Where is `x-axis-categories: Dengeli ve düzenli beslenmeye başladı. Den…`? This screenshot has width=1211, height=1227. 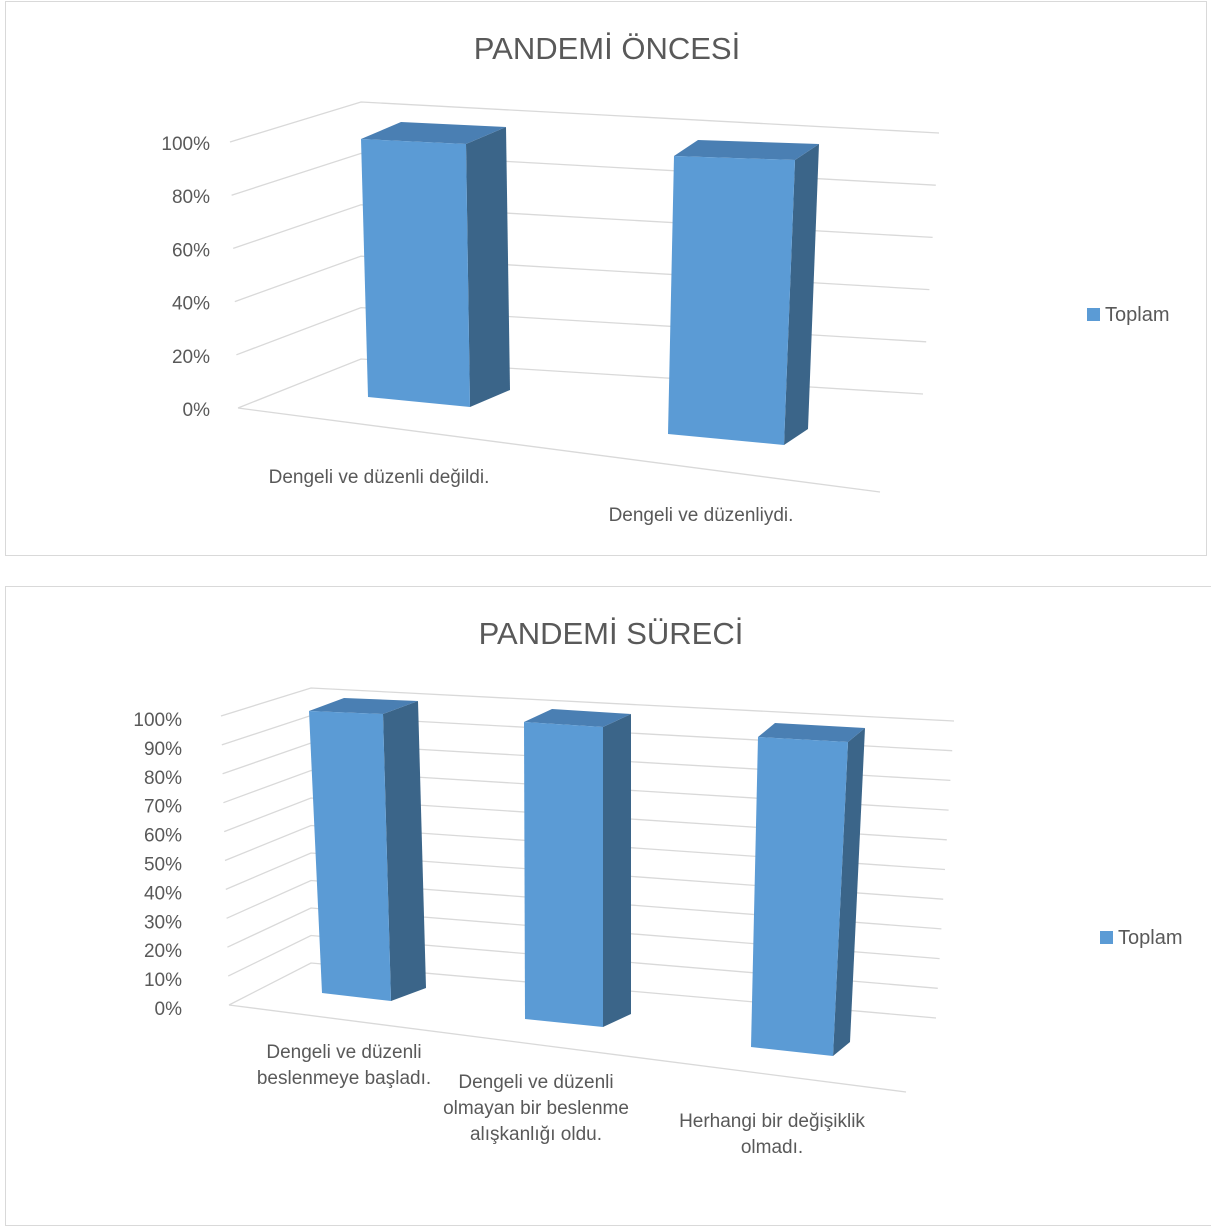
x-axis-categories: Dengeli ve düzenli beslenmeye başladı. Den… is located at coordinates (561, 1100).